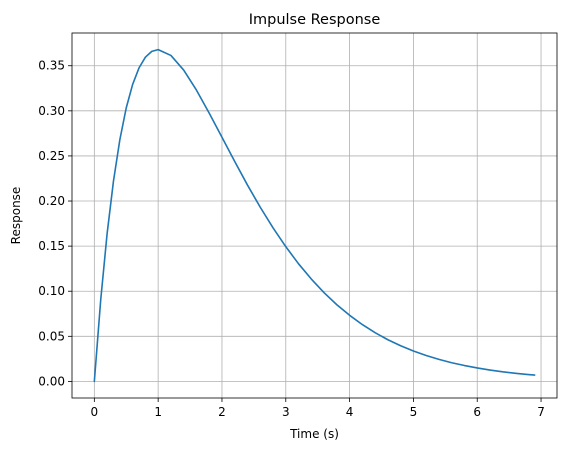  I want to click on x-tick-label: 2, so click(222, 412).